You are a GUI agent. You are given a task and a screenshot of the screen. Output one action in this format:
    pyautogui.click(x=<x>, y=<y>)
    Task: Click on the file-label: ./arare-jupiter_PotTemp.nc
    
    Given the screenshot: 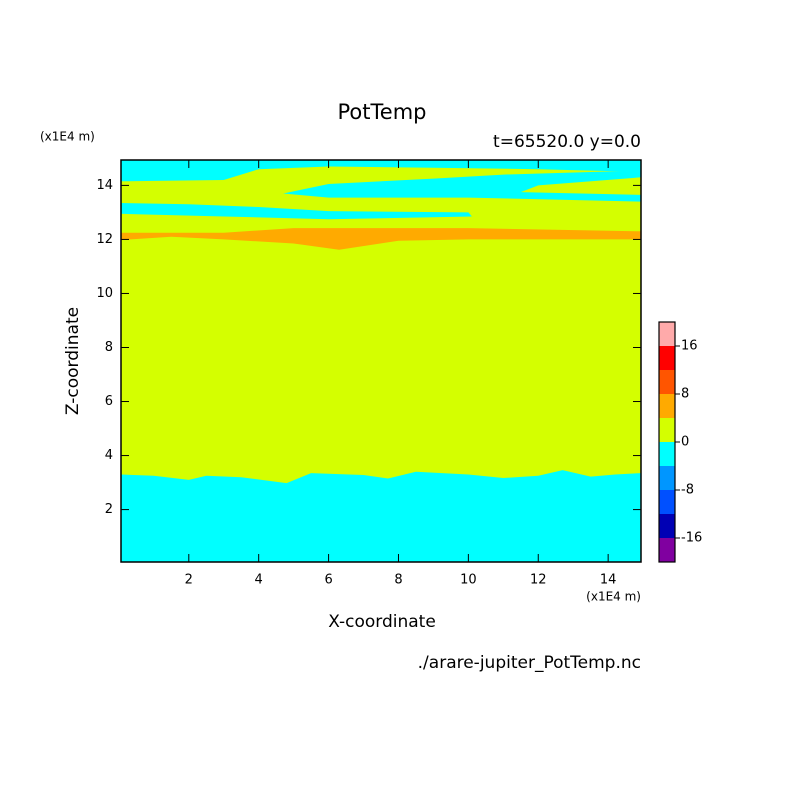 What is the action you would take?
    pyautogui.click(x=529, y=663)
    